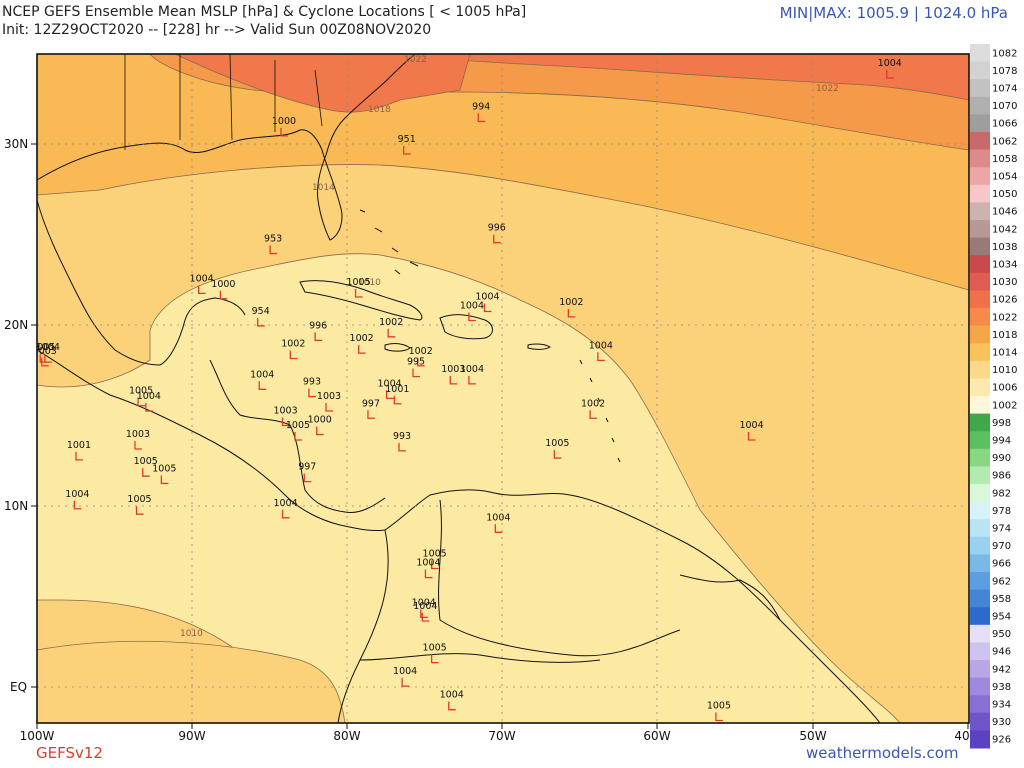  I want to click on cyclone-marker: 953, so click(273, 244).